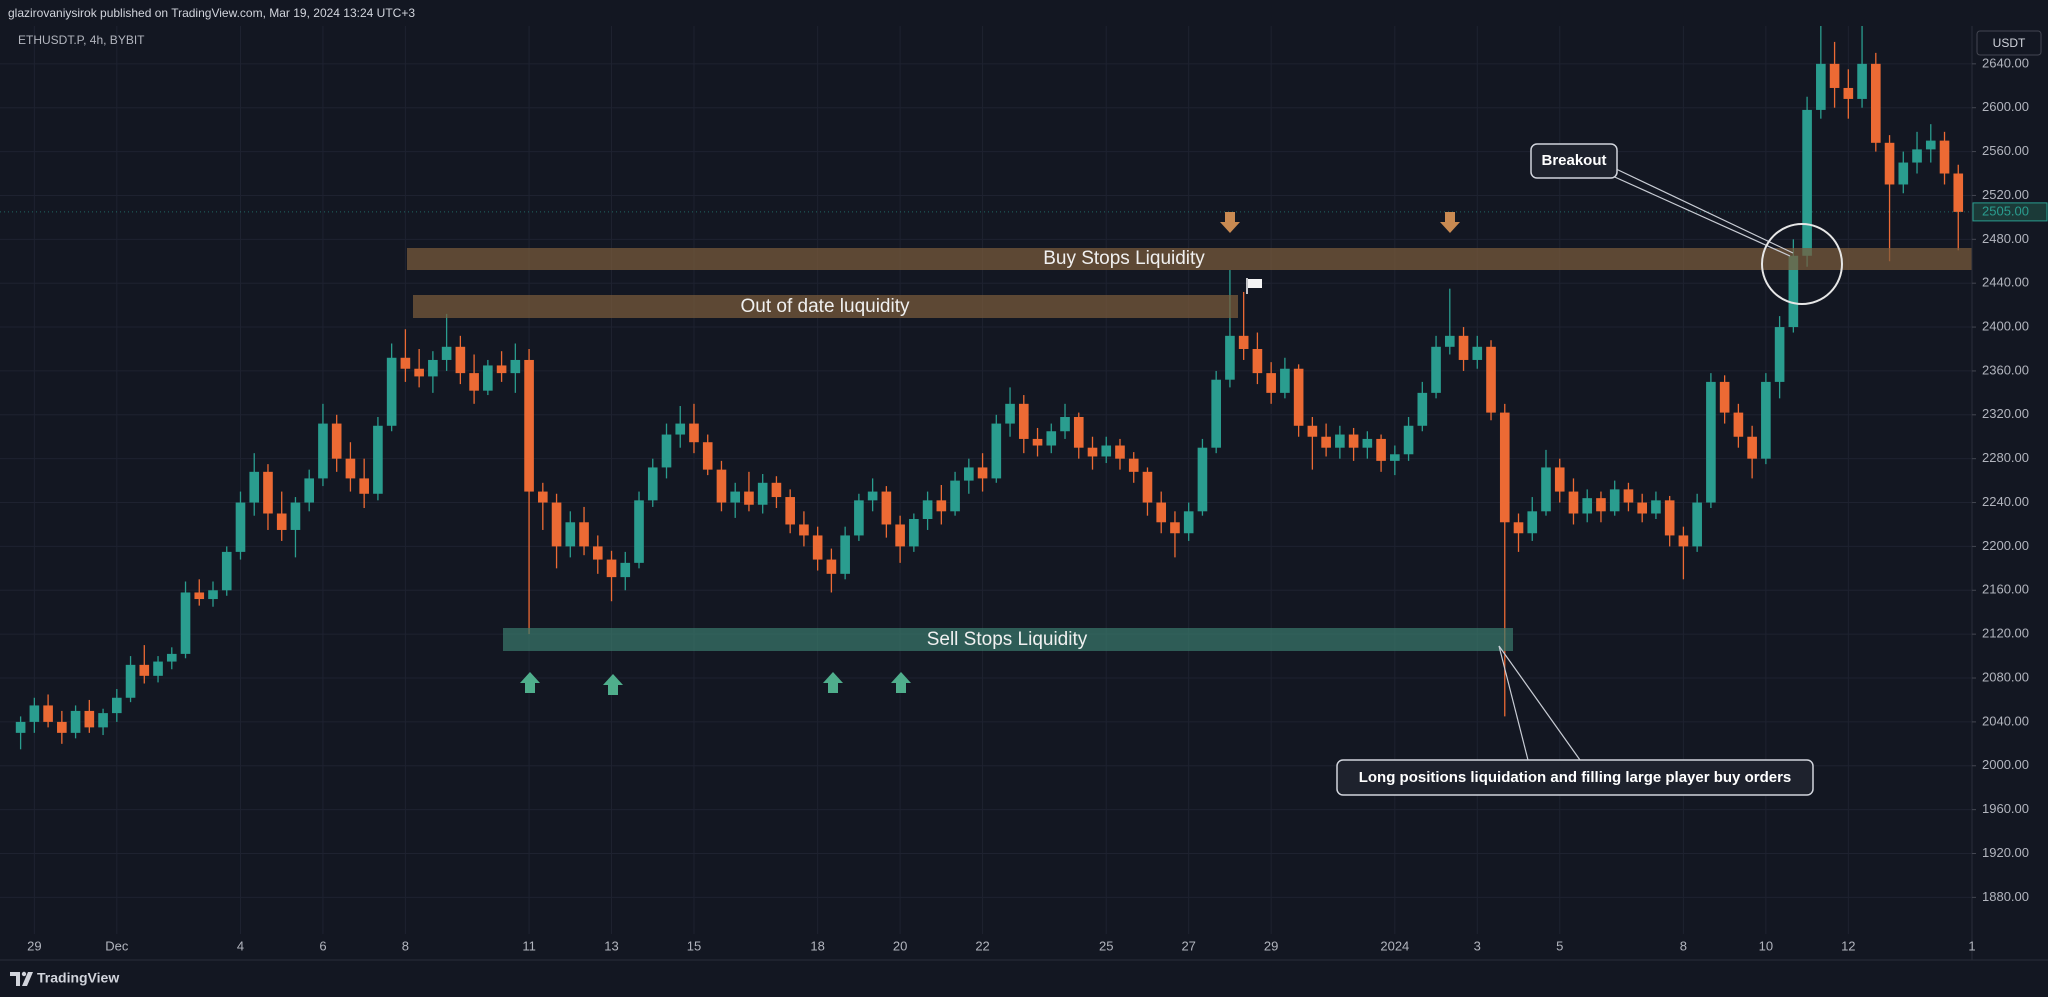  What do you see at coordinates (2005, 764) in the screenshot?
I see `y-tick-label: 2000.00` at bounding box center [2005, 764].